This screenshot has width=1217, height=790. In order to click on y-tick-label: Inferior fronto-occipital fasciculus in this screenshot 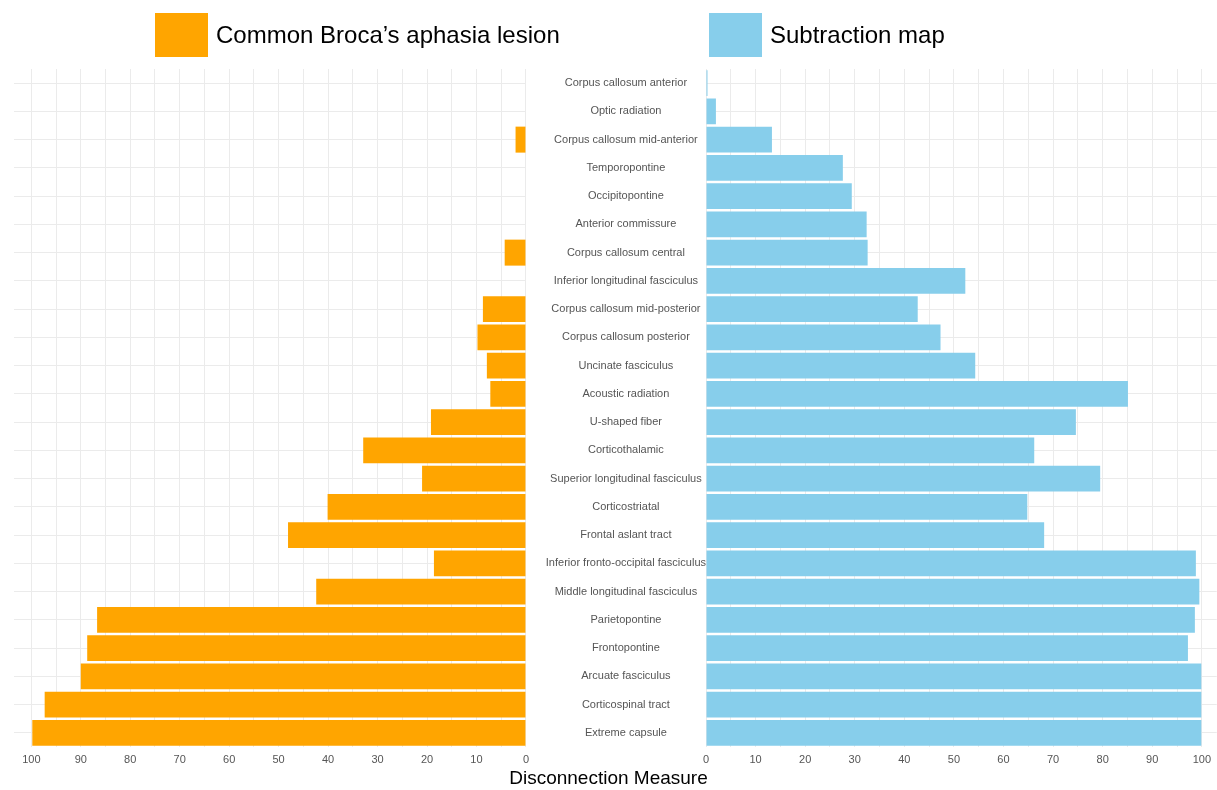, I will do `click(626, 562)`.